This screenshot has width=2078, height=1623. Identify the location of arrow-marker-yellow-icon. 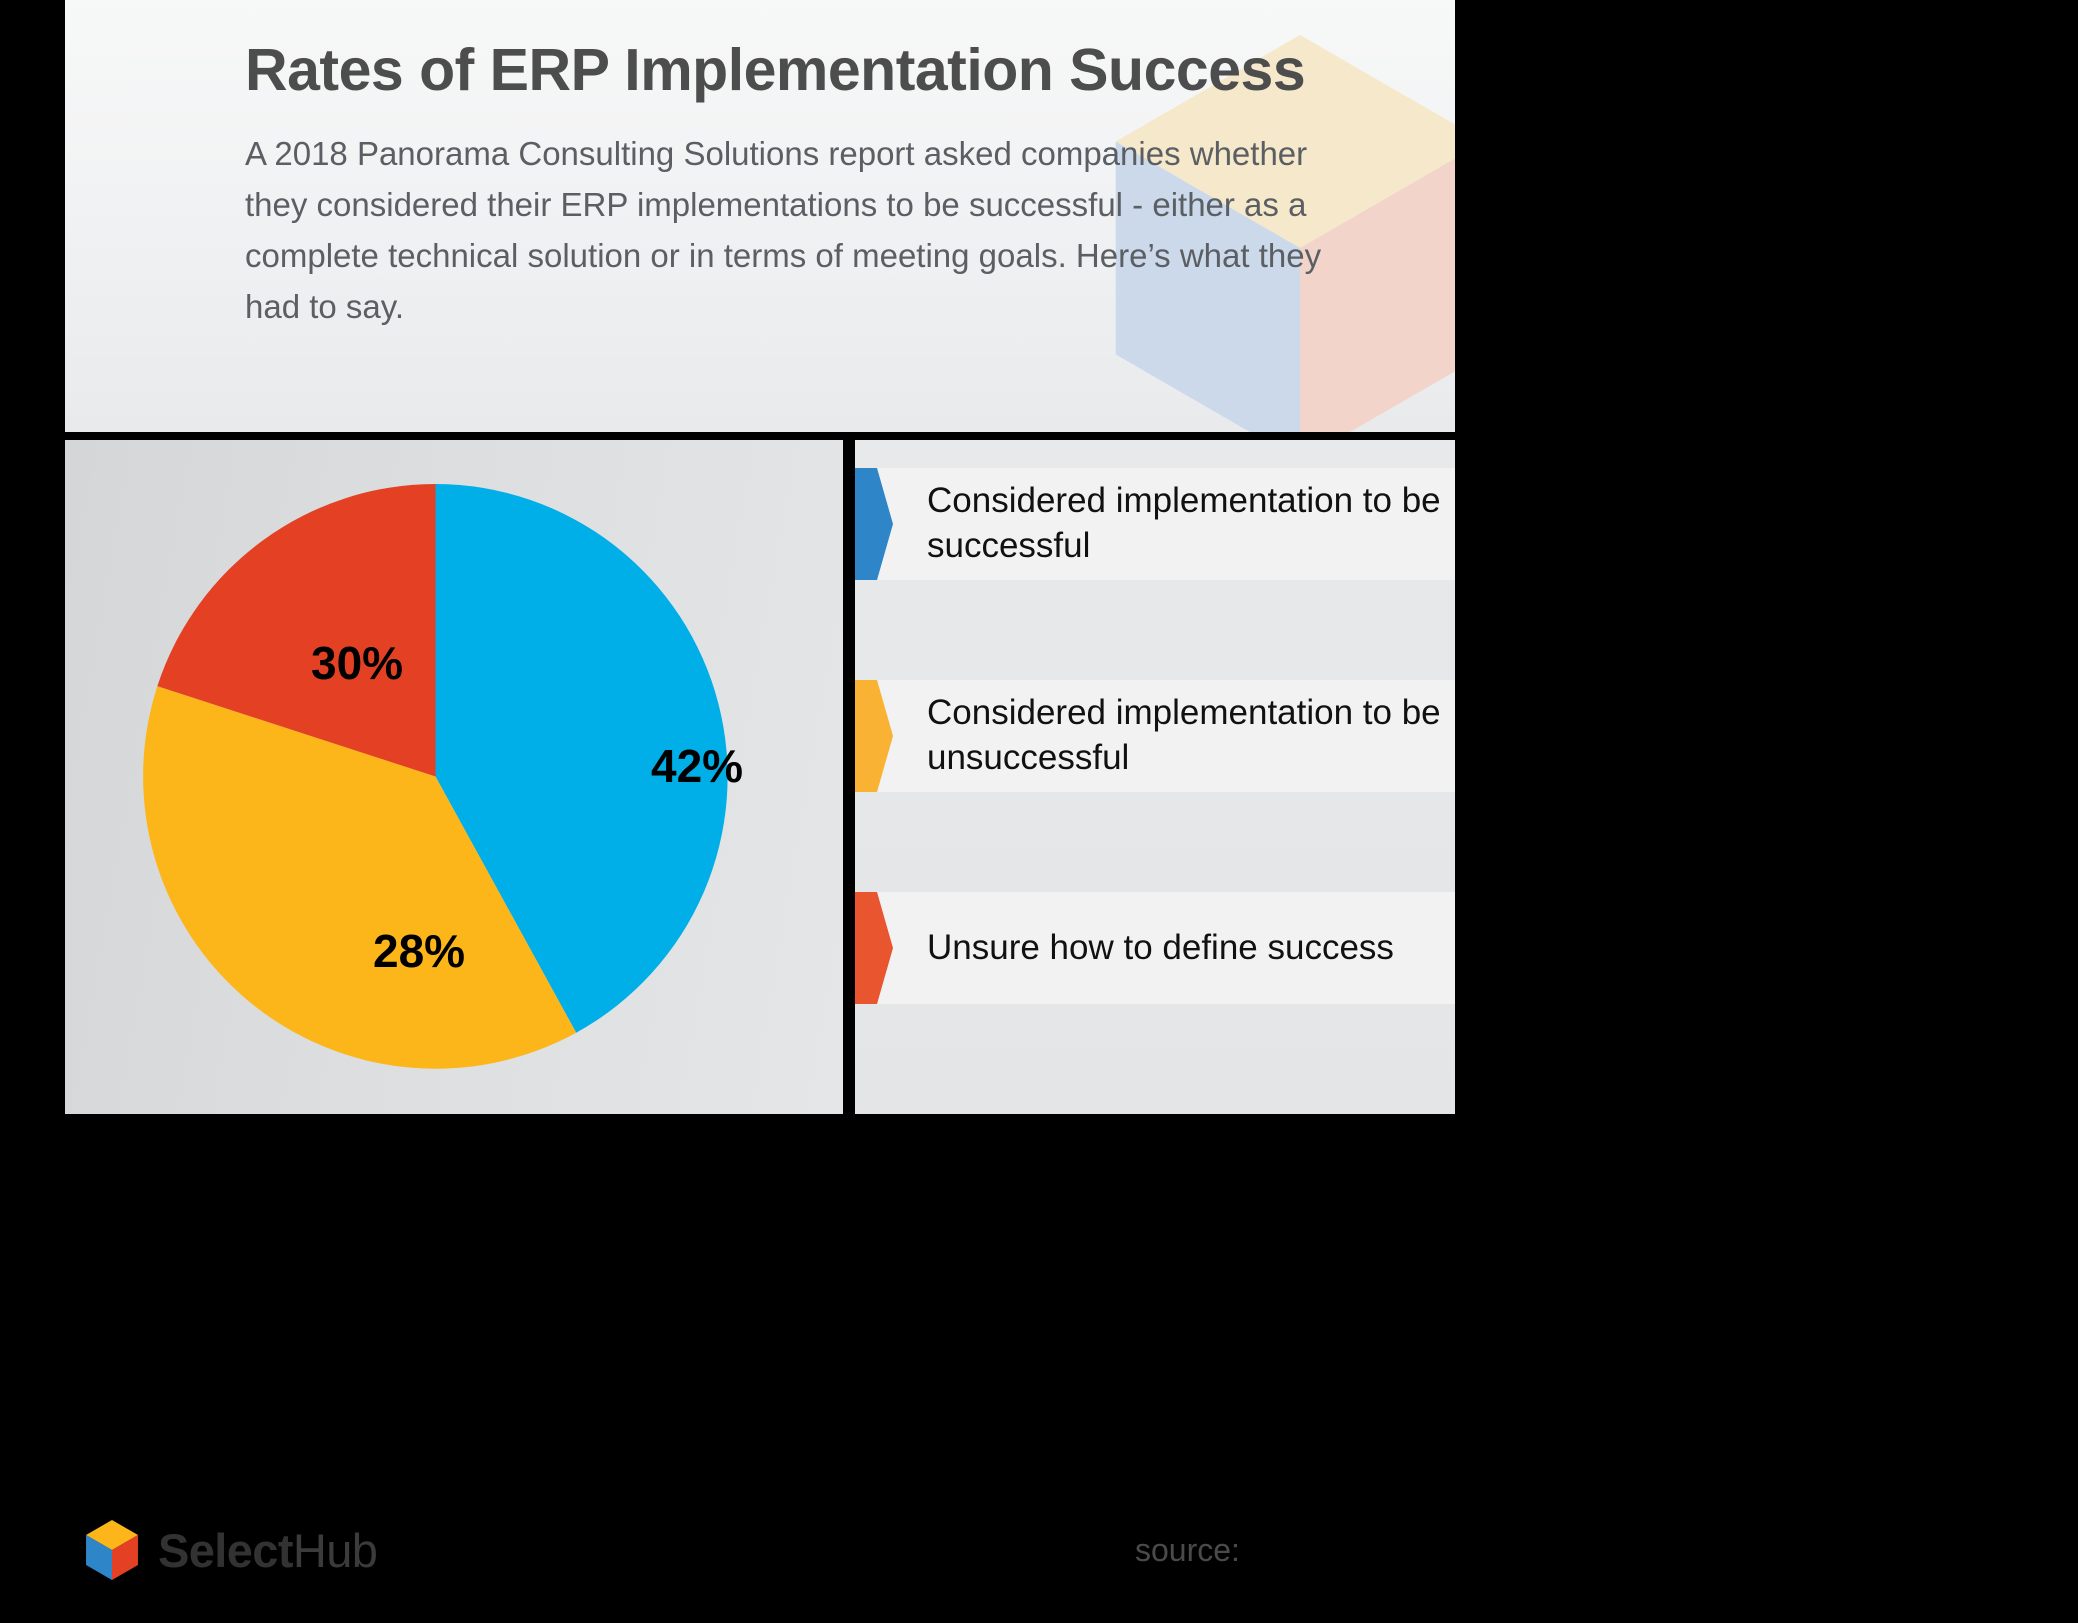
(874, 736).